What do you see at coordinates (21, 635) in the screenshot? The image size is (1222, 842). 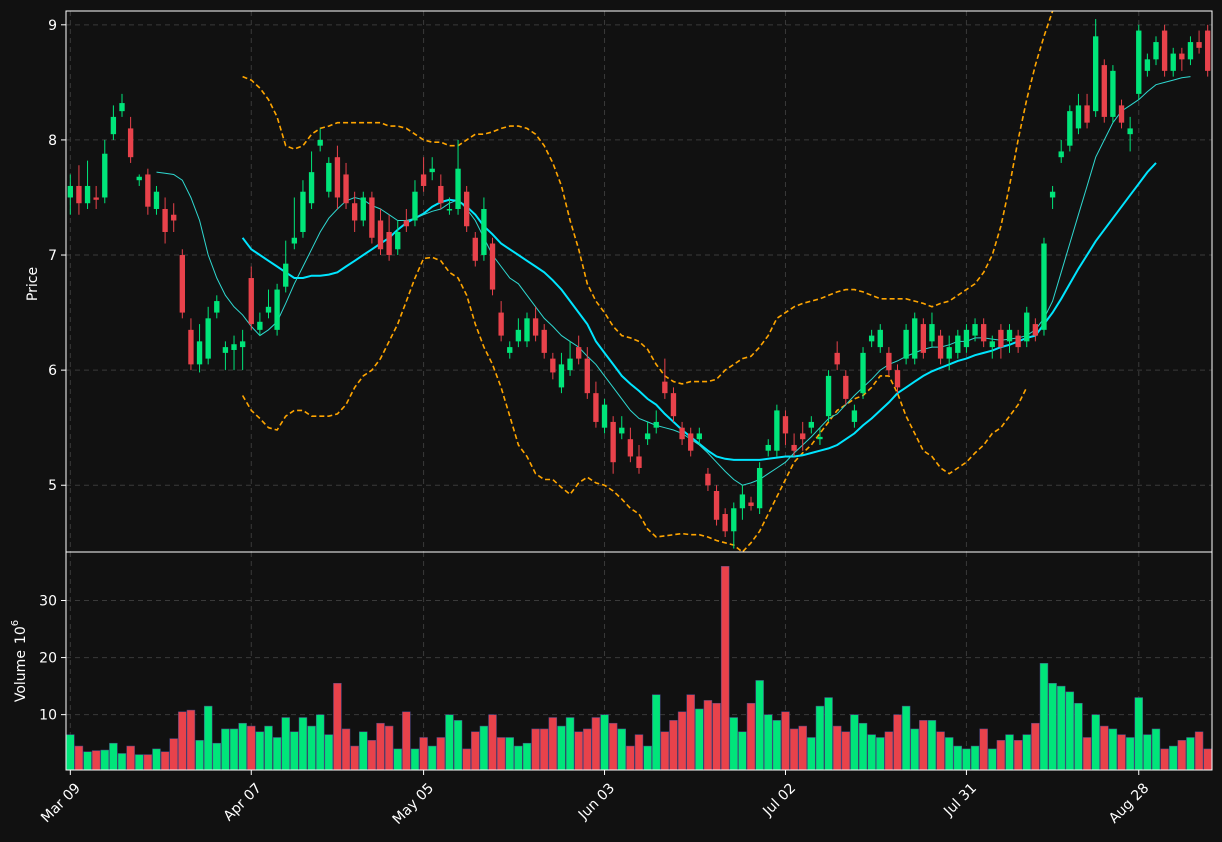 I see `volume-axis-title-base: 10` at bounding box center [21, 635].